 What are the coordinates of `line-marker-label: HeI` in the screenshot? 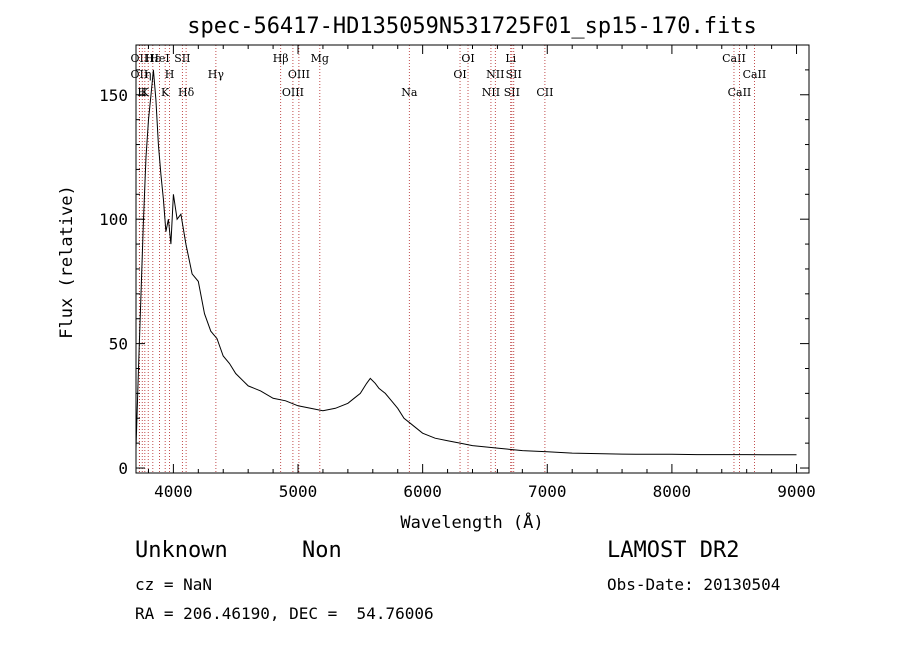 It's located at (159, 58).